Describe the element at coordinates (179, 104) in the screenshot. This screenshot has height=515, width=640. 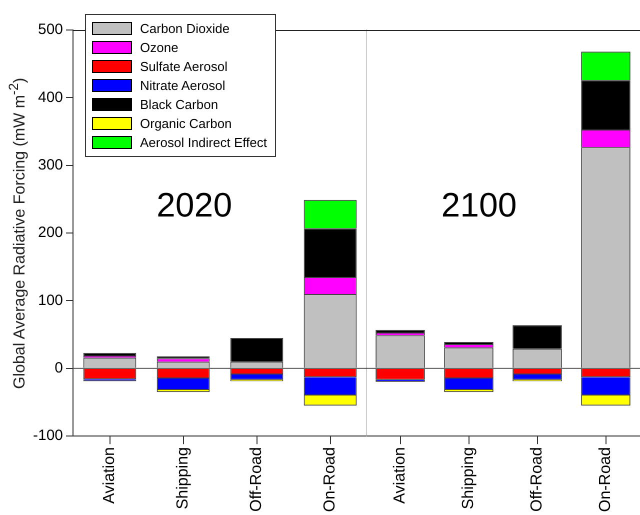
I see `legend-label: Black Carbon` at that location.